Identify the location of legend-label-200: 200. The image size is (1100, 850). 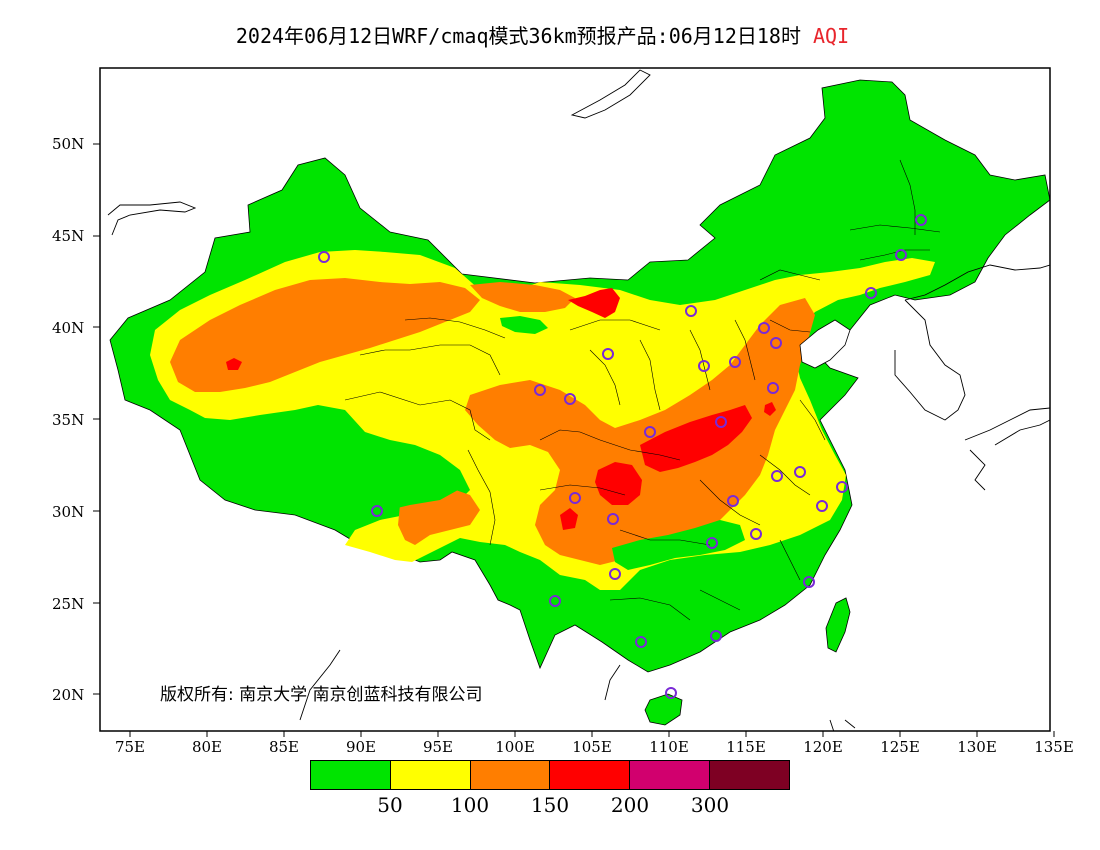
(630, 805).